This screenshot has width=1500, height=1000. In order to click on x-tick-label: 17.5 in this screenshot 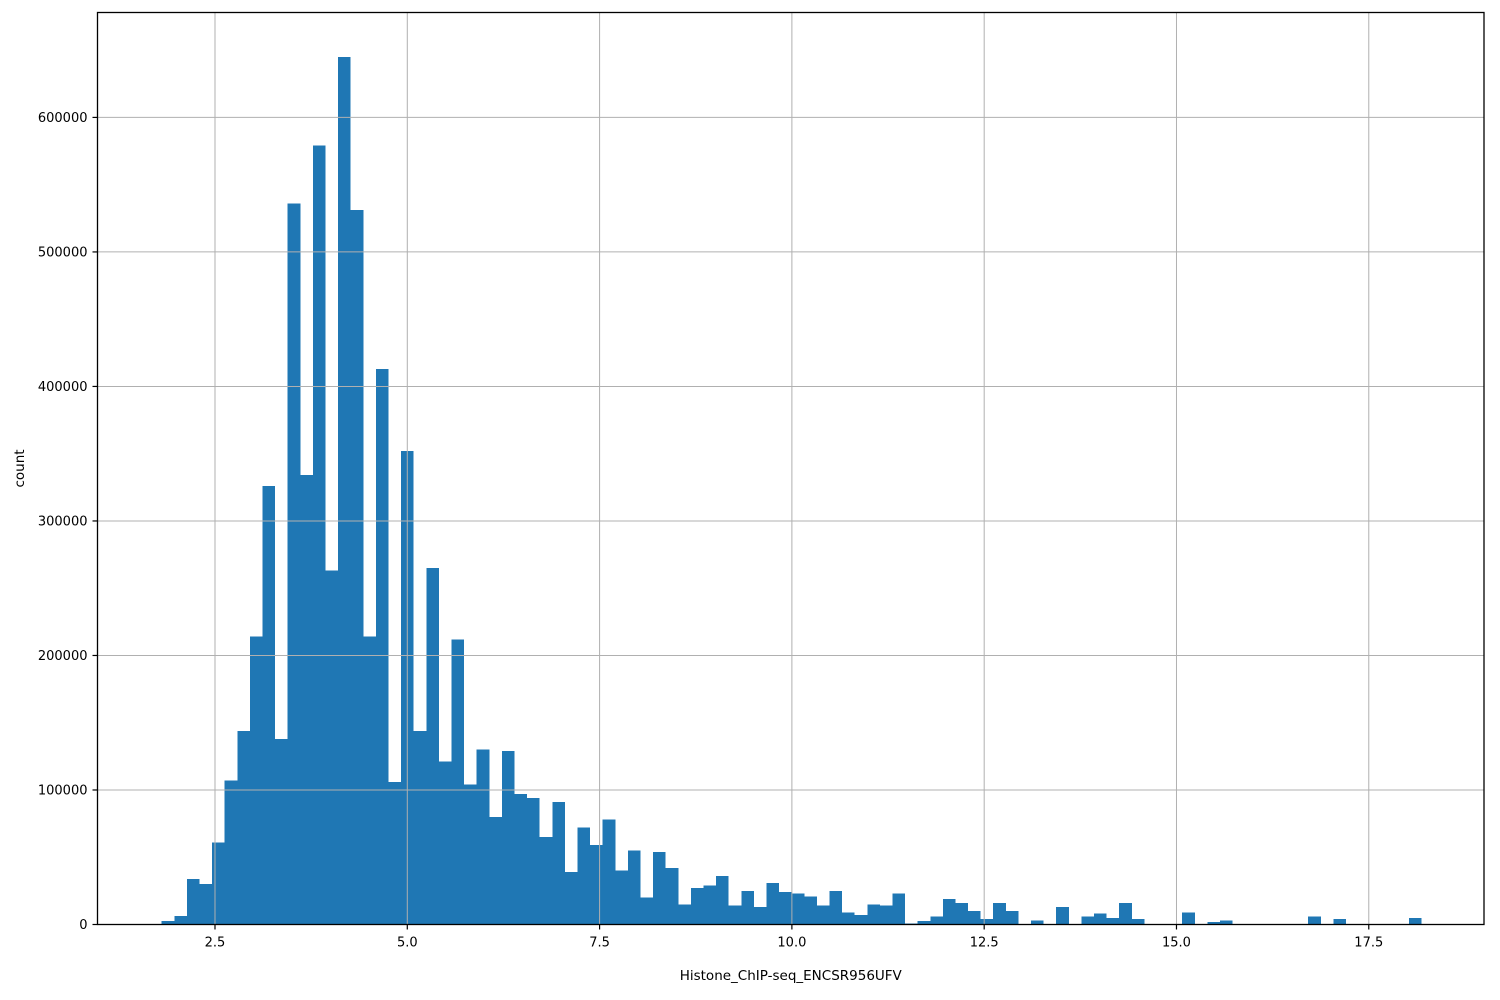, I will do `click(1368, 943)`.